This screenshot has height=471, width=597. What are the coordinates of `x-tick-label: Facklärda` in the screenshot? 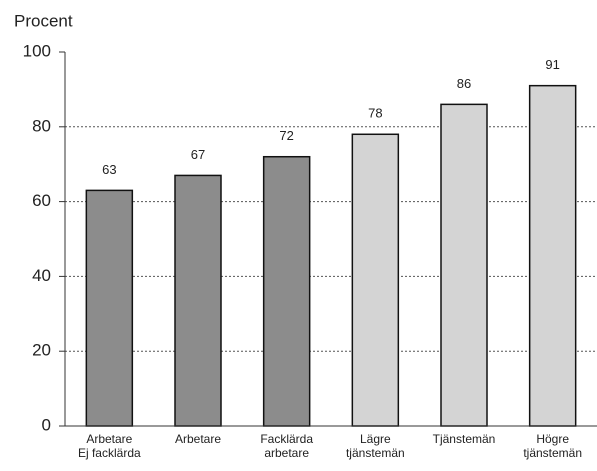 It's located at (286, 439).